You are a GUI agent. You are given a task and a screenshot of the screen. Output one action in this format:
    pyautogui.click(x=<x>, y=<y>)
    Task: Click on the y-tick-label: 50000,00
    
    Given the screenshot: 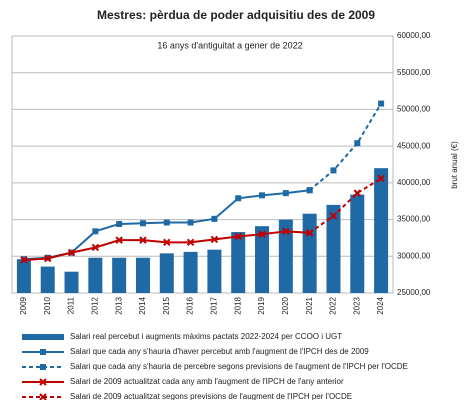 What is the action you would take?
    pyautogui.click(x=414, y=109)
    